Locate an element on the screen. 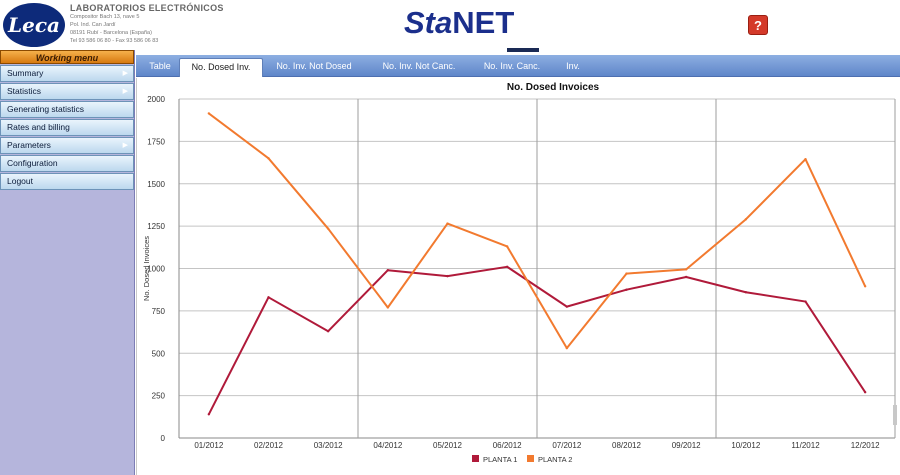  scrollbar-thumb is located at coordinates (895, 415).